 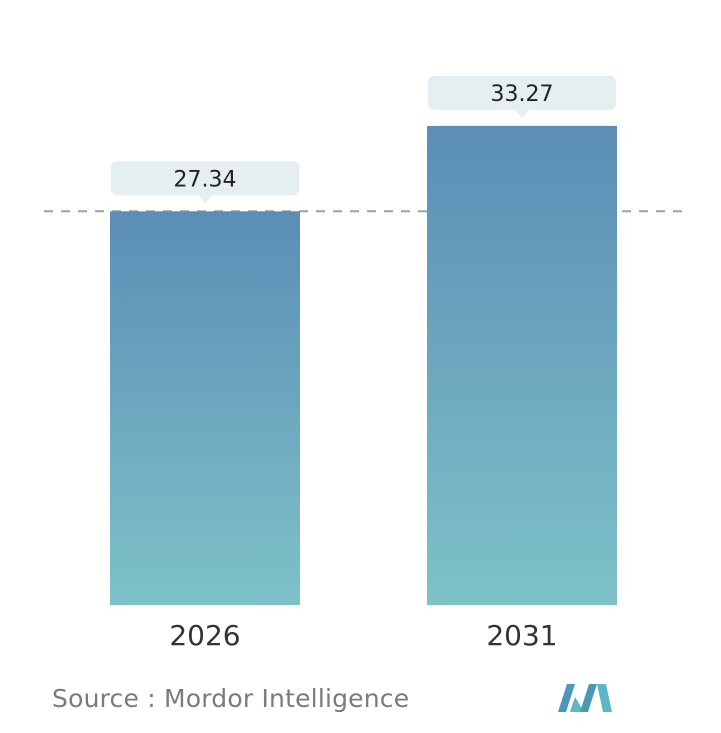 I want to click on source-note: Source : Mordor Intelligence, so click(x=231, y=698).